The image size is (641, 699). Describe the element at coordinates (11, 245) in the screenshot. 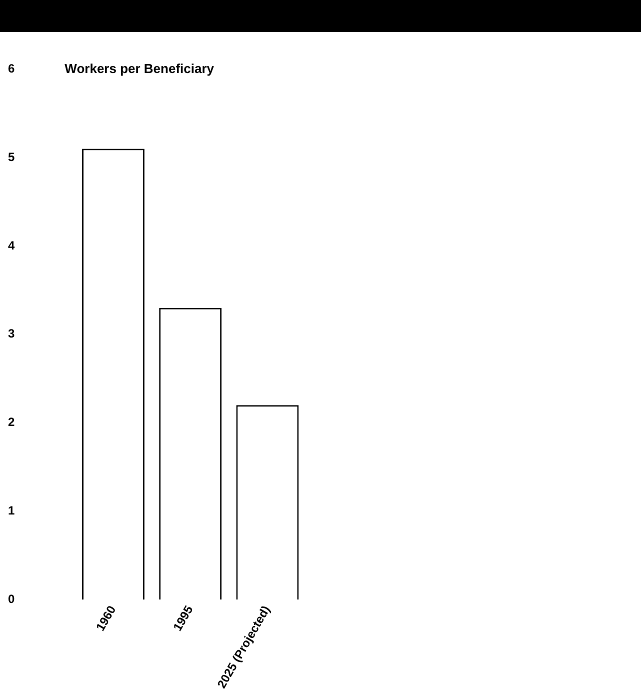

I see `y-tick-label: 4` at that location.